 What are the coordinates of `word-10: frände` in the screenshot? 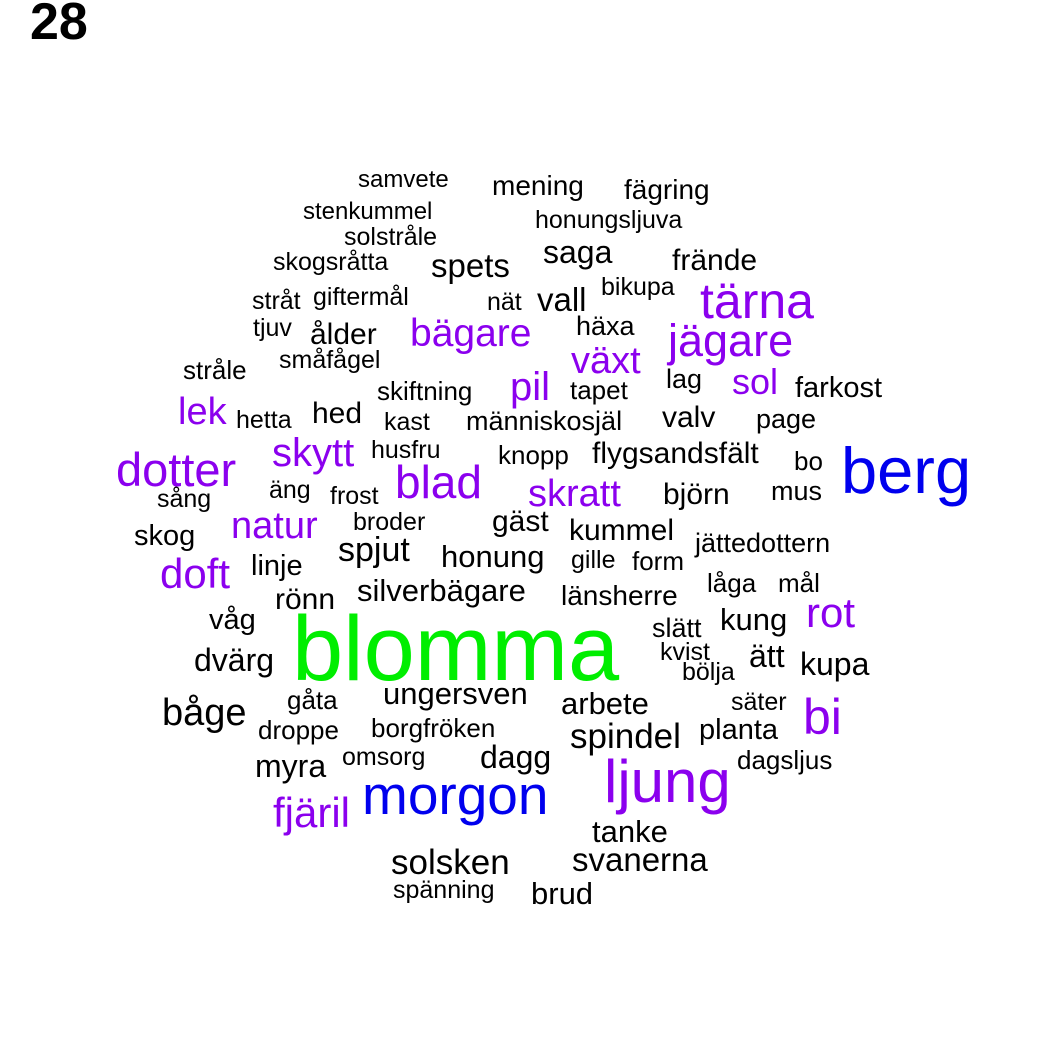 It's located at (715, 260).